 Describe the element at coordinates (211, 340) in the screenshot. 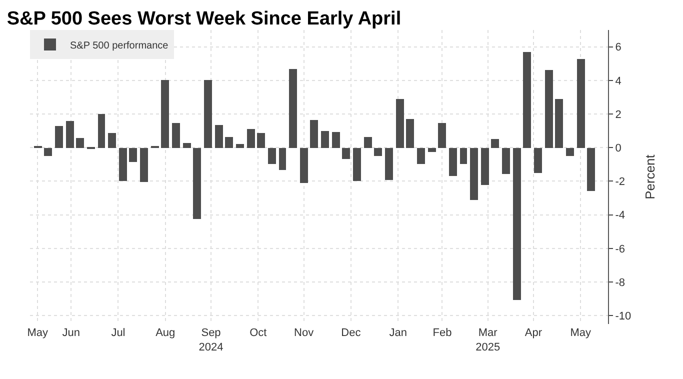

I see `x-tick-label: Sep 2024` at that location.